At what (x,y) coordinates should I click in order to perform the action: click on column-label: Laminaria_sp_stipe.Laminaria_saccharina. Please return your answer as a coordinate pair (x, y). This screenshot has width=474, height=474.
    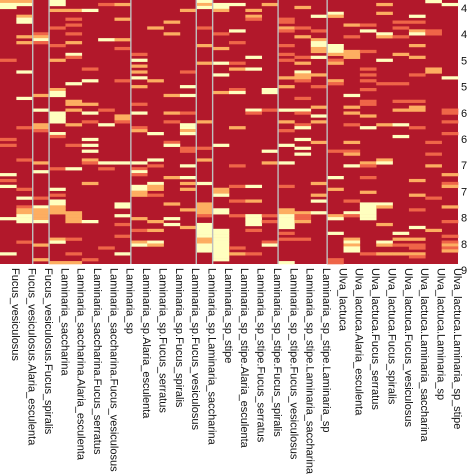
    Looking at the image, I should click on (310, 371).